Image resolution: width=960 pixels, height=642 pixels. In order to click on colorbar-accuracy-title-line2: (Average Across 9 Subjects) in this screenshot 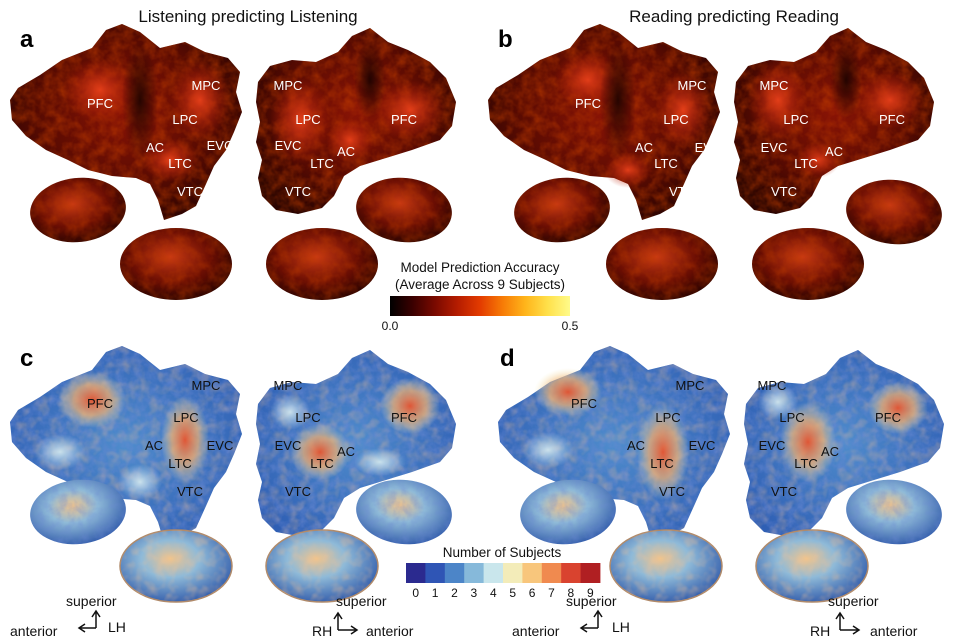, I will do `click(480, 284)`.